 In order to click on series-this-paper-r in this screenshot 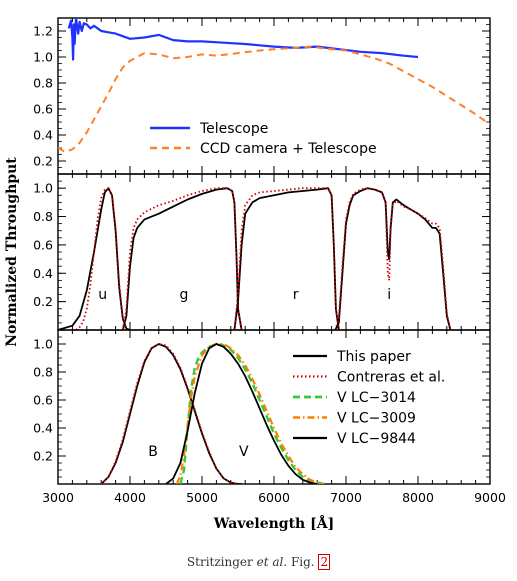, I will do `click(286, 258)`.